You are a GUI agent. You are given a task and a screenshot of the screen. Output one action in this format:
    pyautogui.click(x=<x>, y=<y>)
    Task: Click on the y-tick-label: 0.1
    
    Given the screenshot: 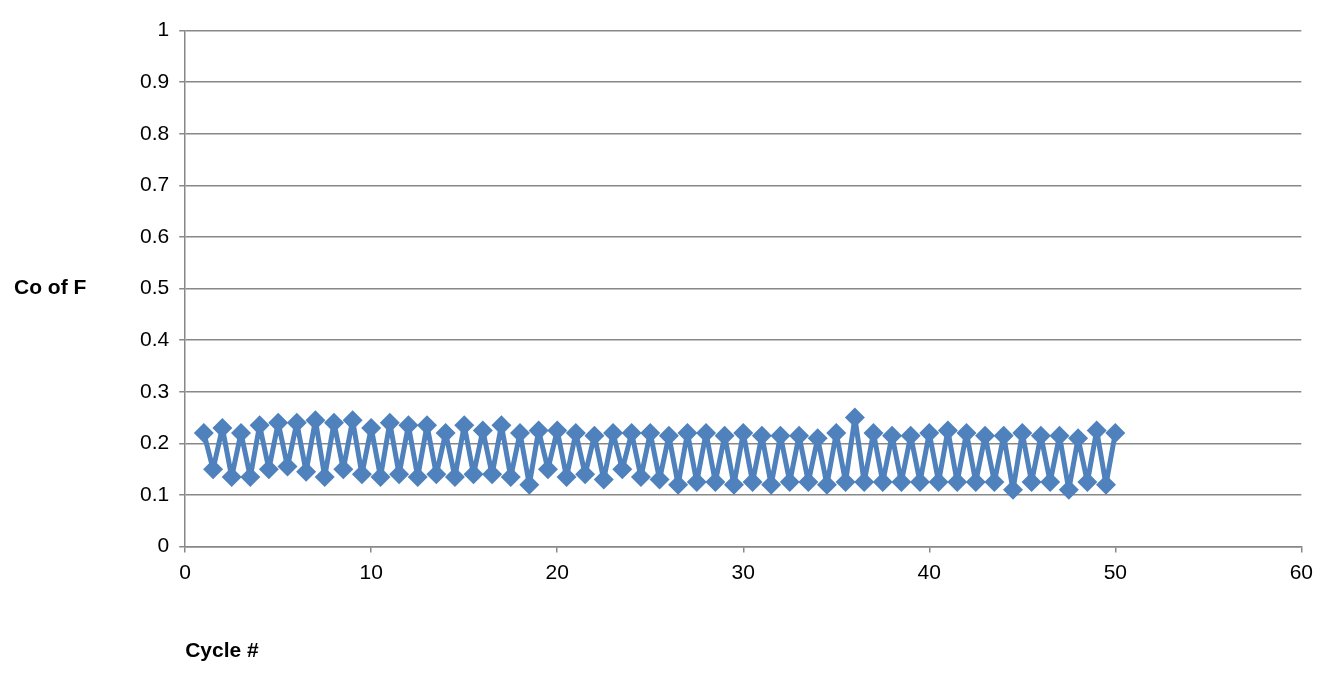 What is the action you would take?
    pyautogui.click(x=154, y=493)
    